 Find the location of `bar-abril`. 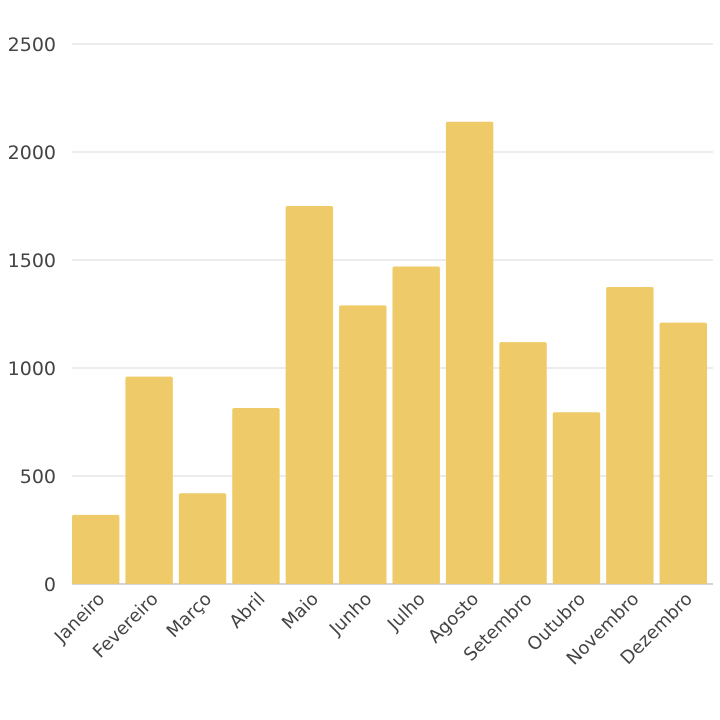

bar-abril is located at coordinates (256, 495).